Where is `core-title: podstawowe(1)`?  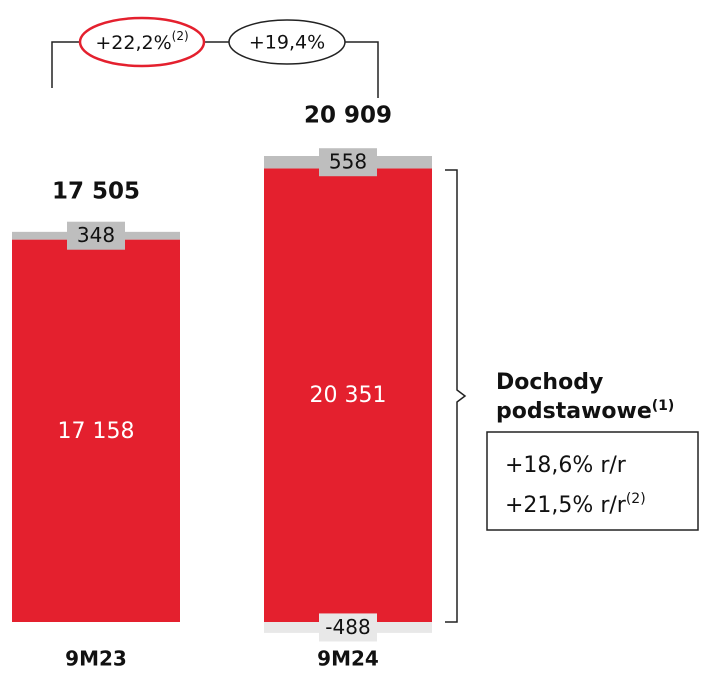 core-title: podstawowe(1) is located at coordinates (585, 411).